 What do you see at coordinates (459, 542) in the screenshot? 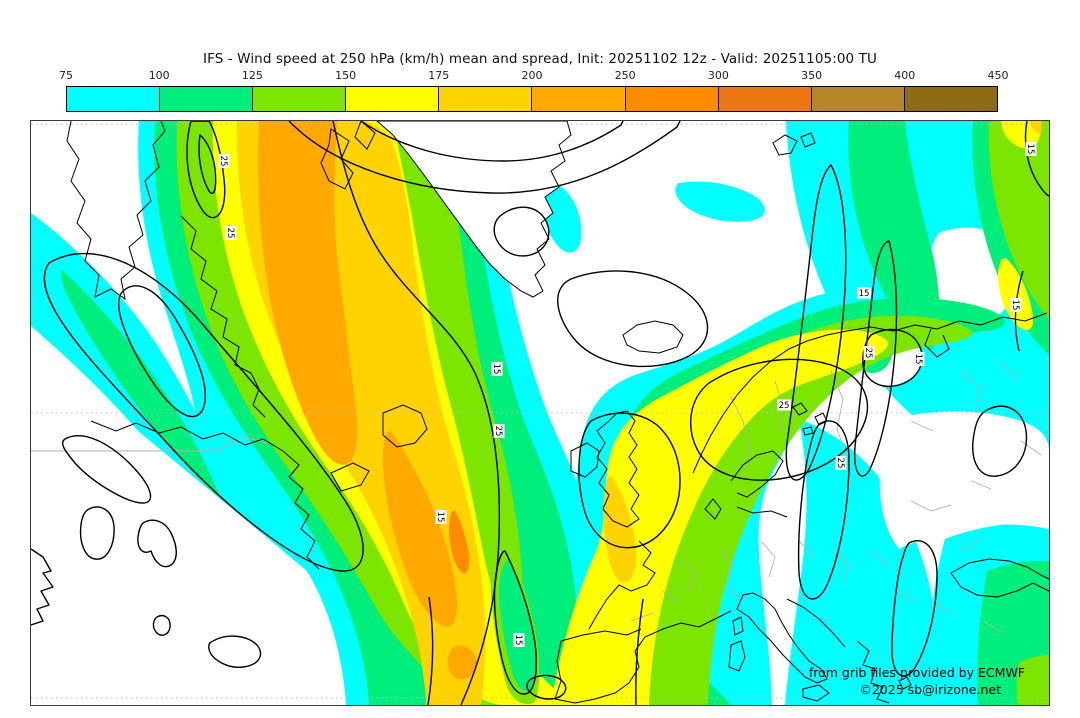
I see `shading-dark-orange-level` at bounding box center [459, 542].